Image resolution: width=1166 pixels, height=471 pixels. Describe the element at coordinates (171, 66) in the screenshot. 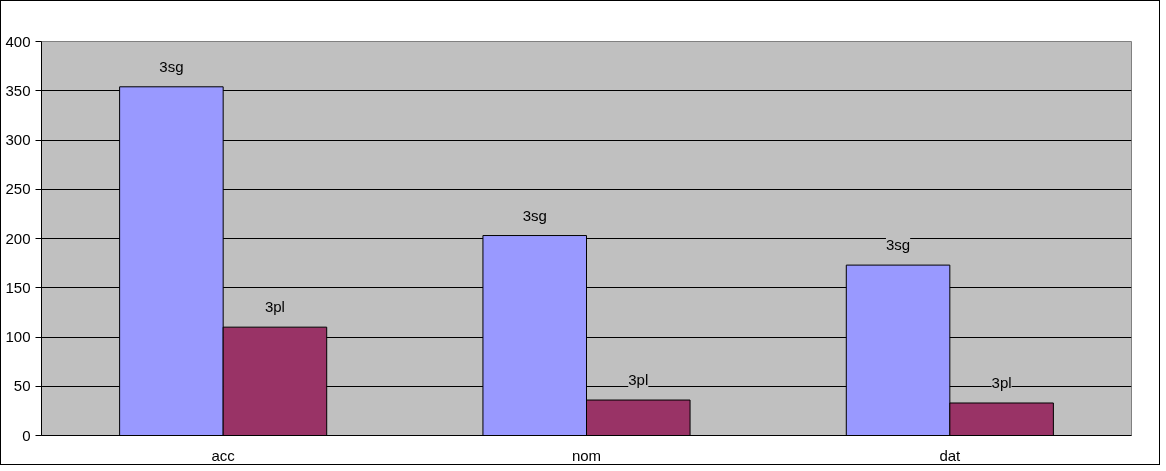

I see `series-label: 3sg` at that location.